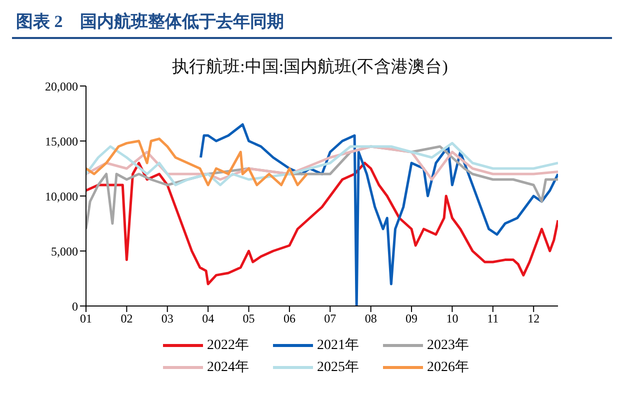  I want to click on y-tick-label: 0, so click(75, 306).